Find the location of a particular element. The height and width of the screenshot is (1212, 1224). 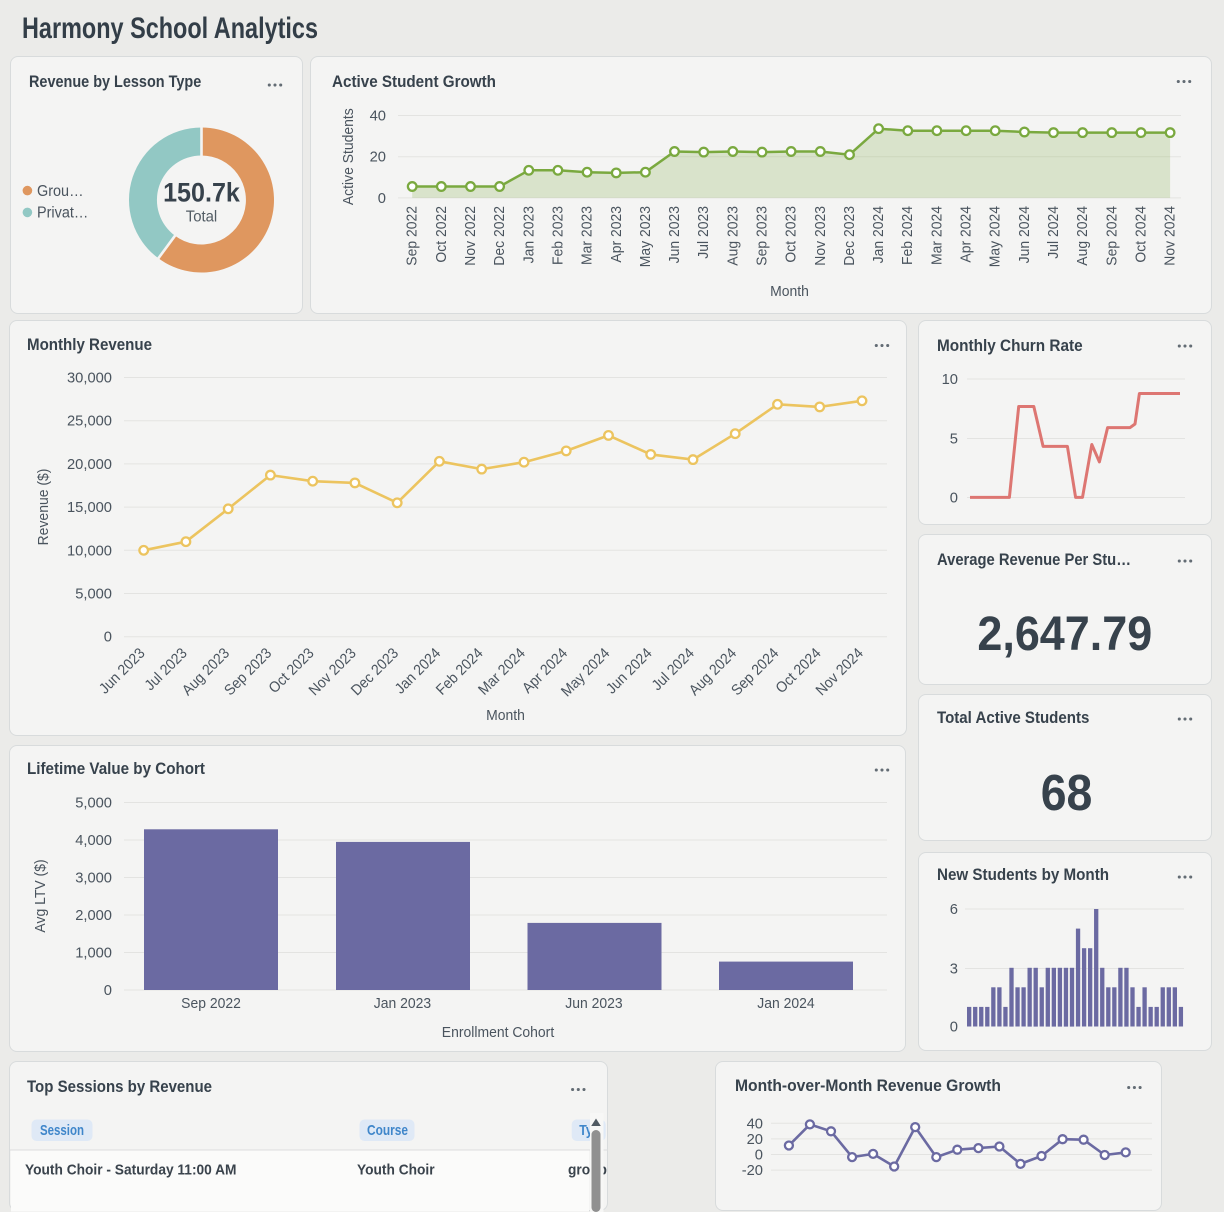

svg-text: 30,000 is located at coordinates (89, 378).